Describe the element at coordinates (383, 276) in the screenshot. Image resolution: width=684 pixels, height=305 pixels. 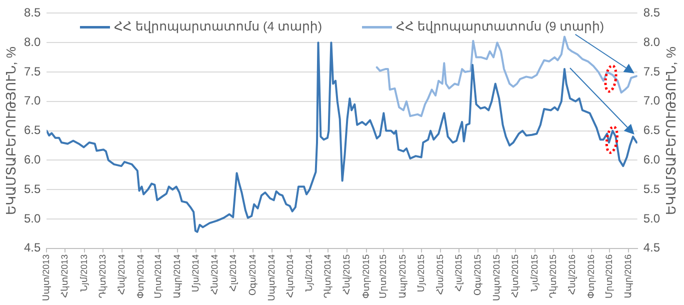
I see `x-tick-label: Մրտ/2015` at that location.